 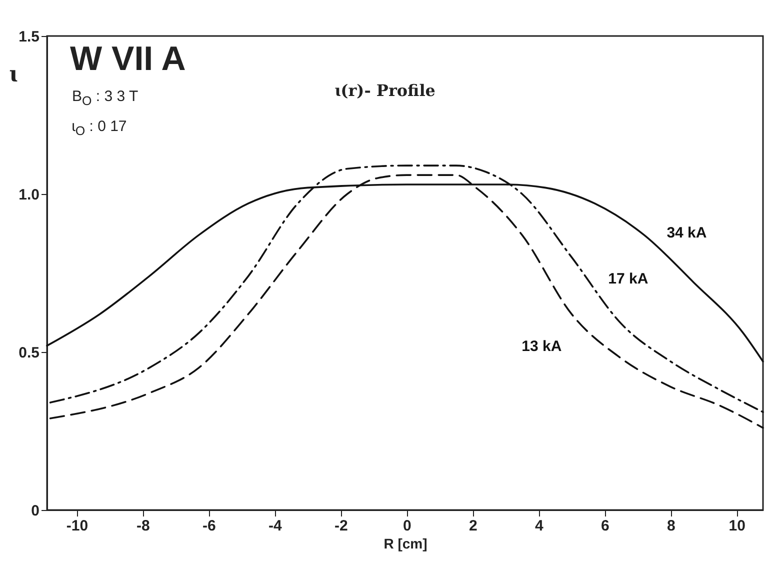 What do you see at coordinates (539, 526) in the screenshot?
I see `x-tick-label: 4` at bounding box center [539, 526].